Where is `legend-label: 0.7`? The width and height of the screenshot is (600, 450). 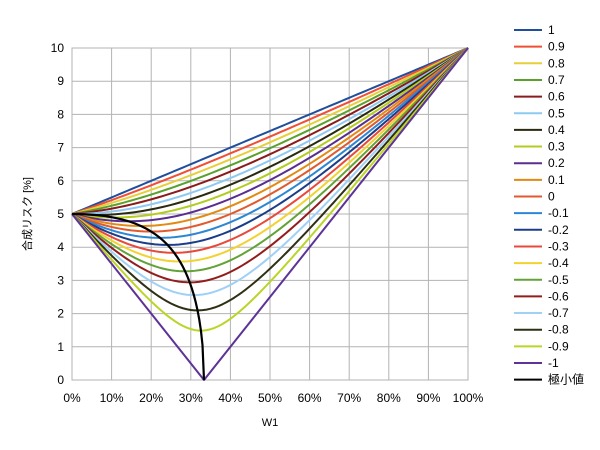 legend-label: 0.7 is located at coordinates (556, 80).